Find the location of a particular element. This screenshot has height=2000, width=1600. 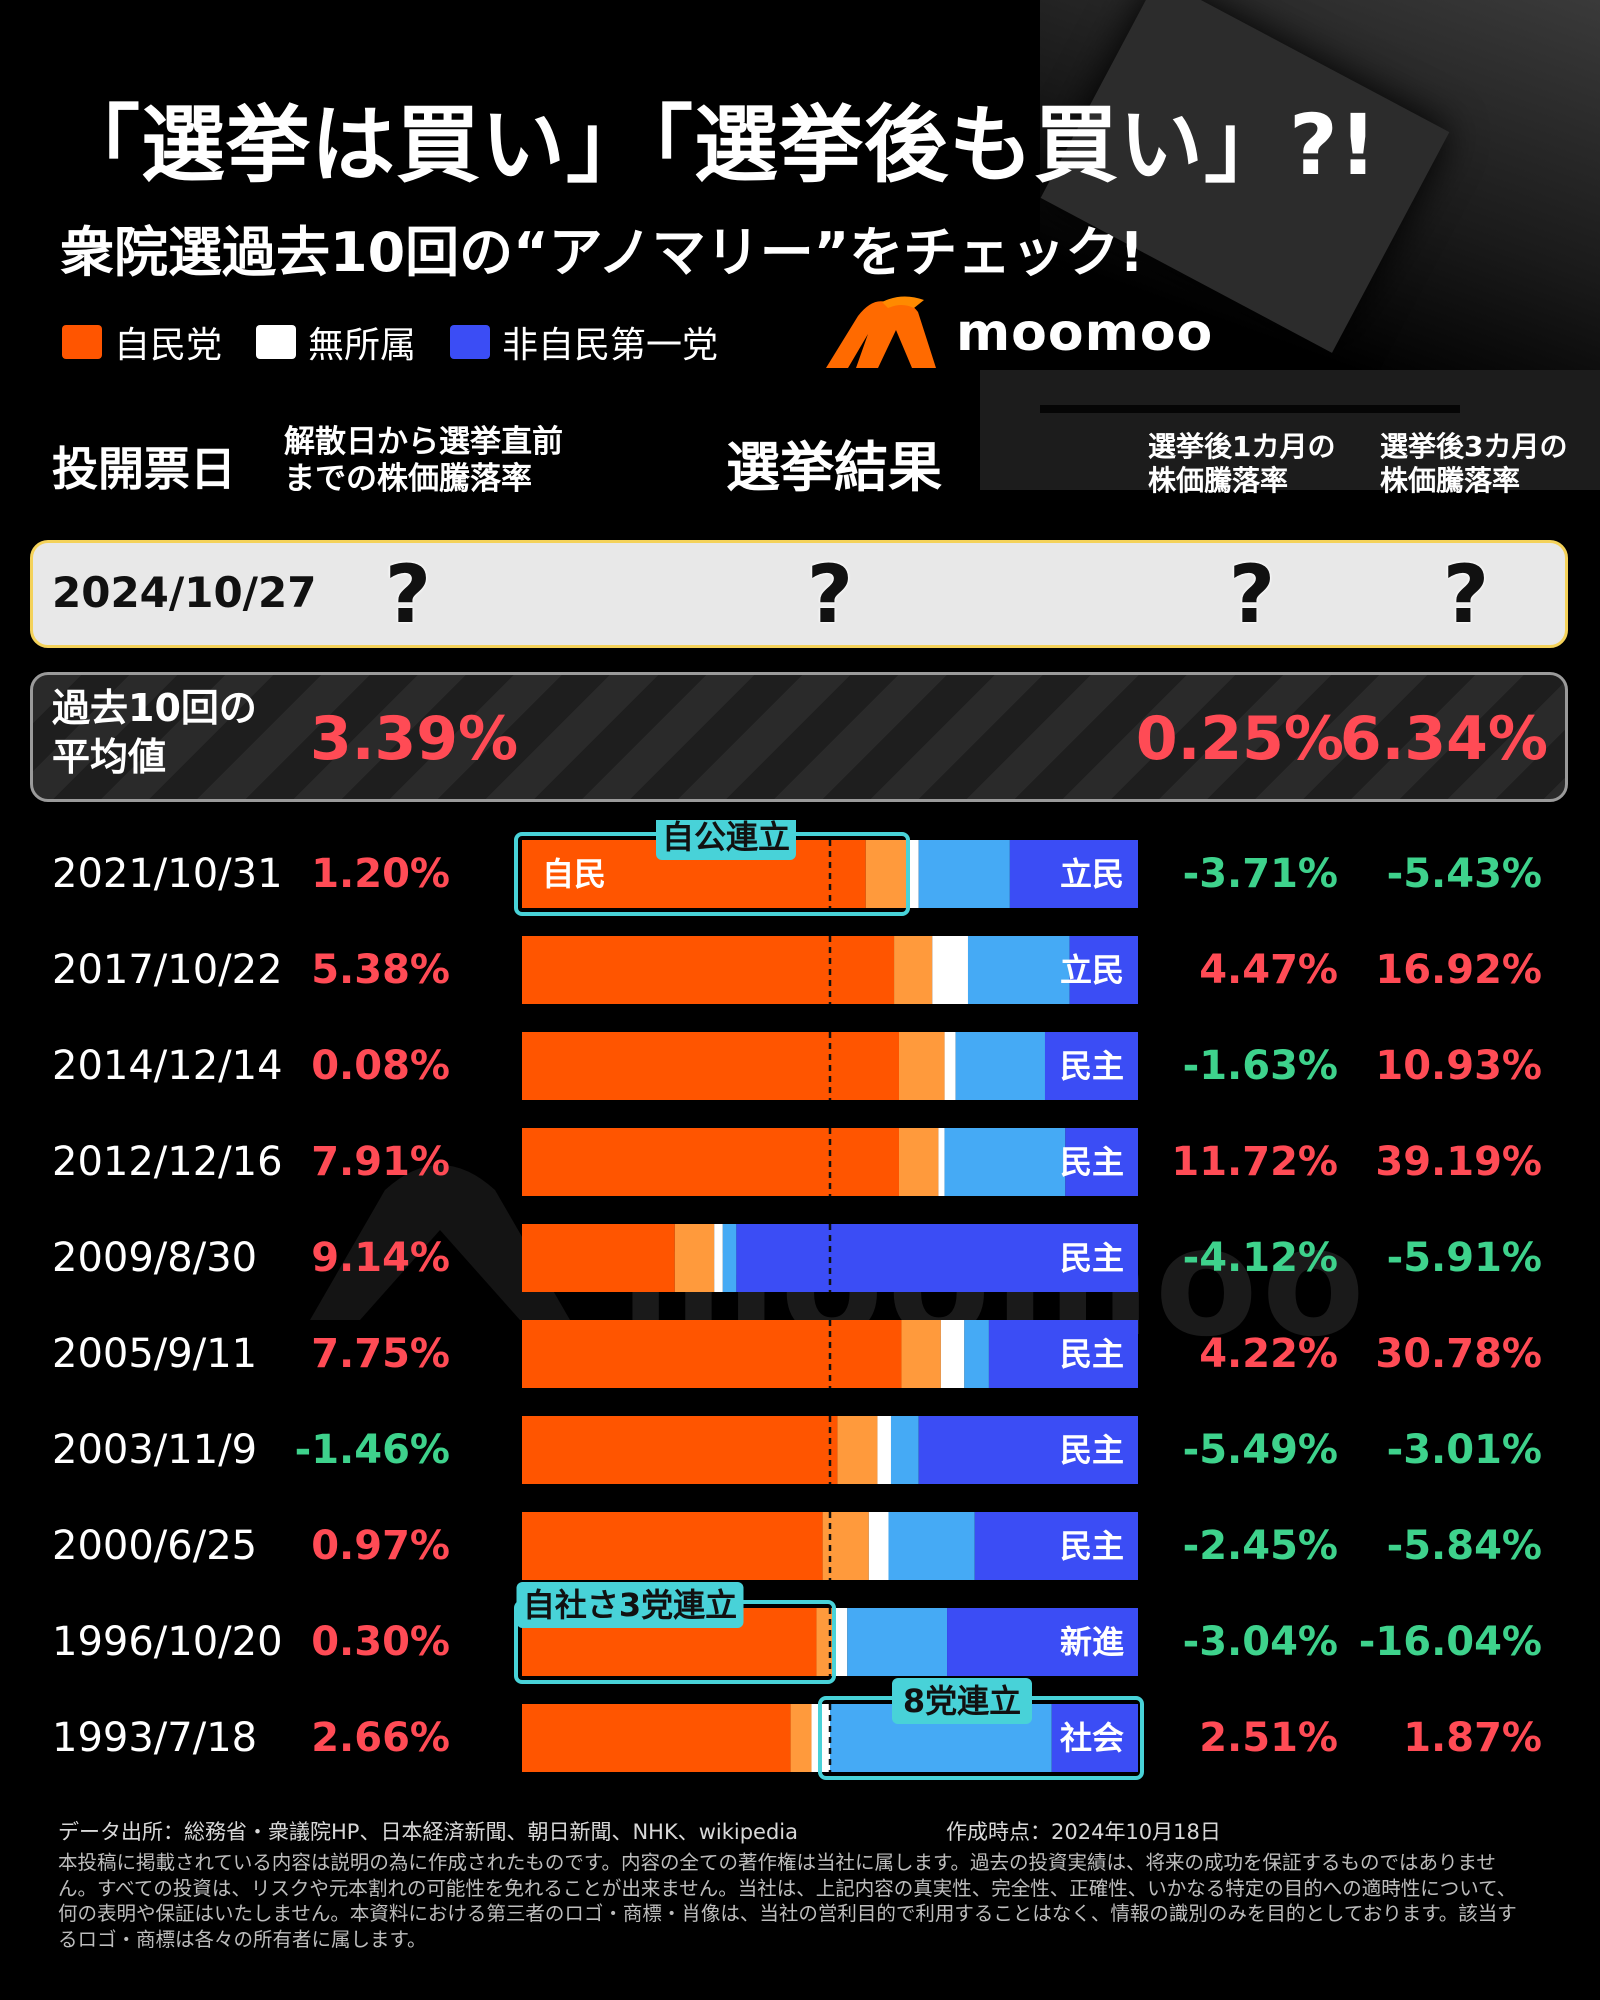

ballot-box-slot is located at coordinates (1250, 409).